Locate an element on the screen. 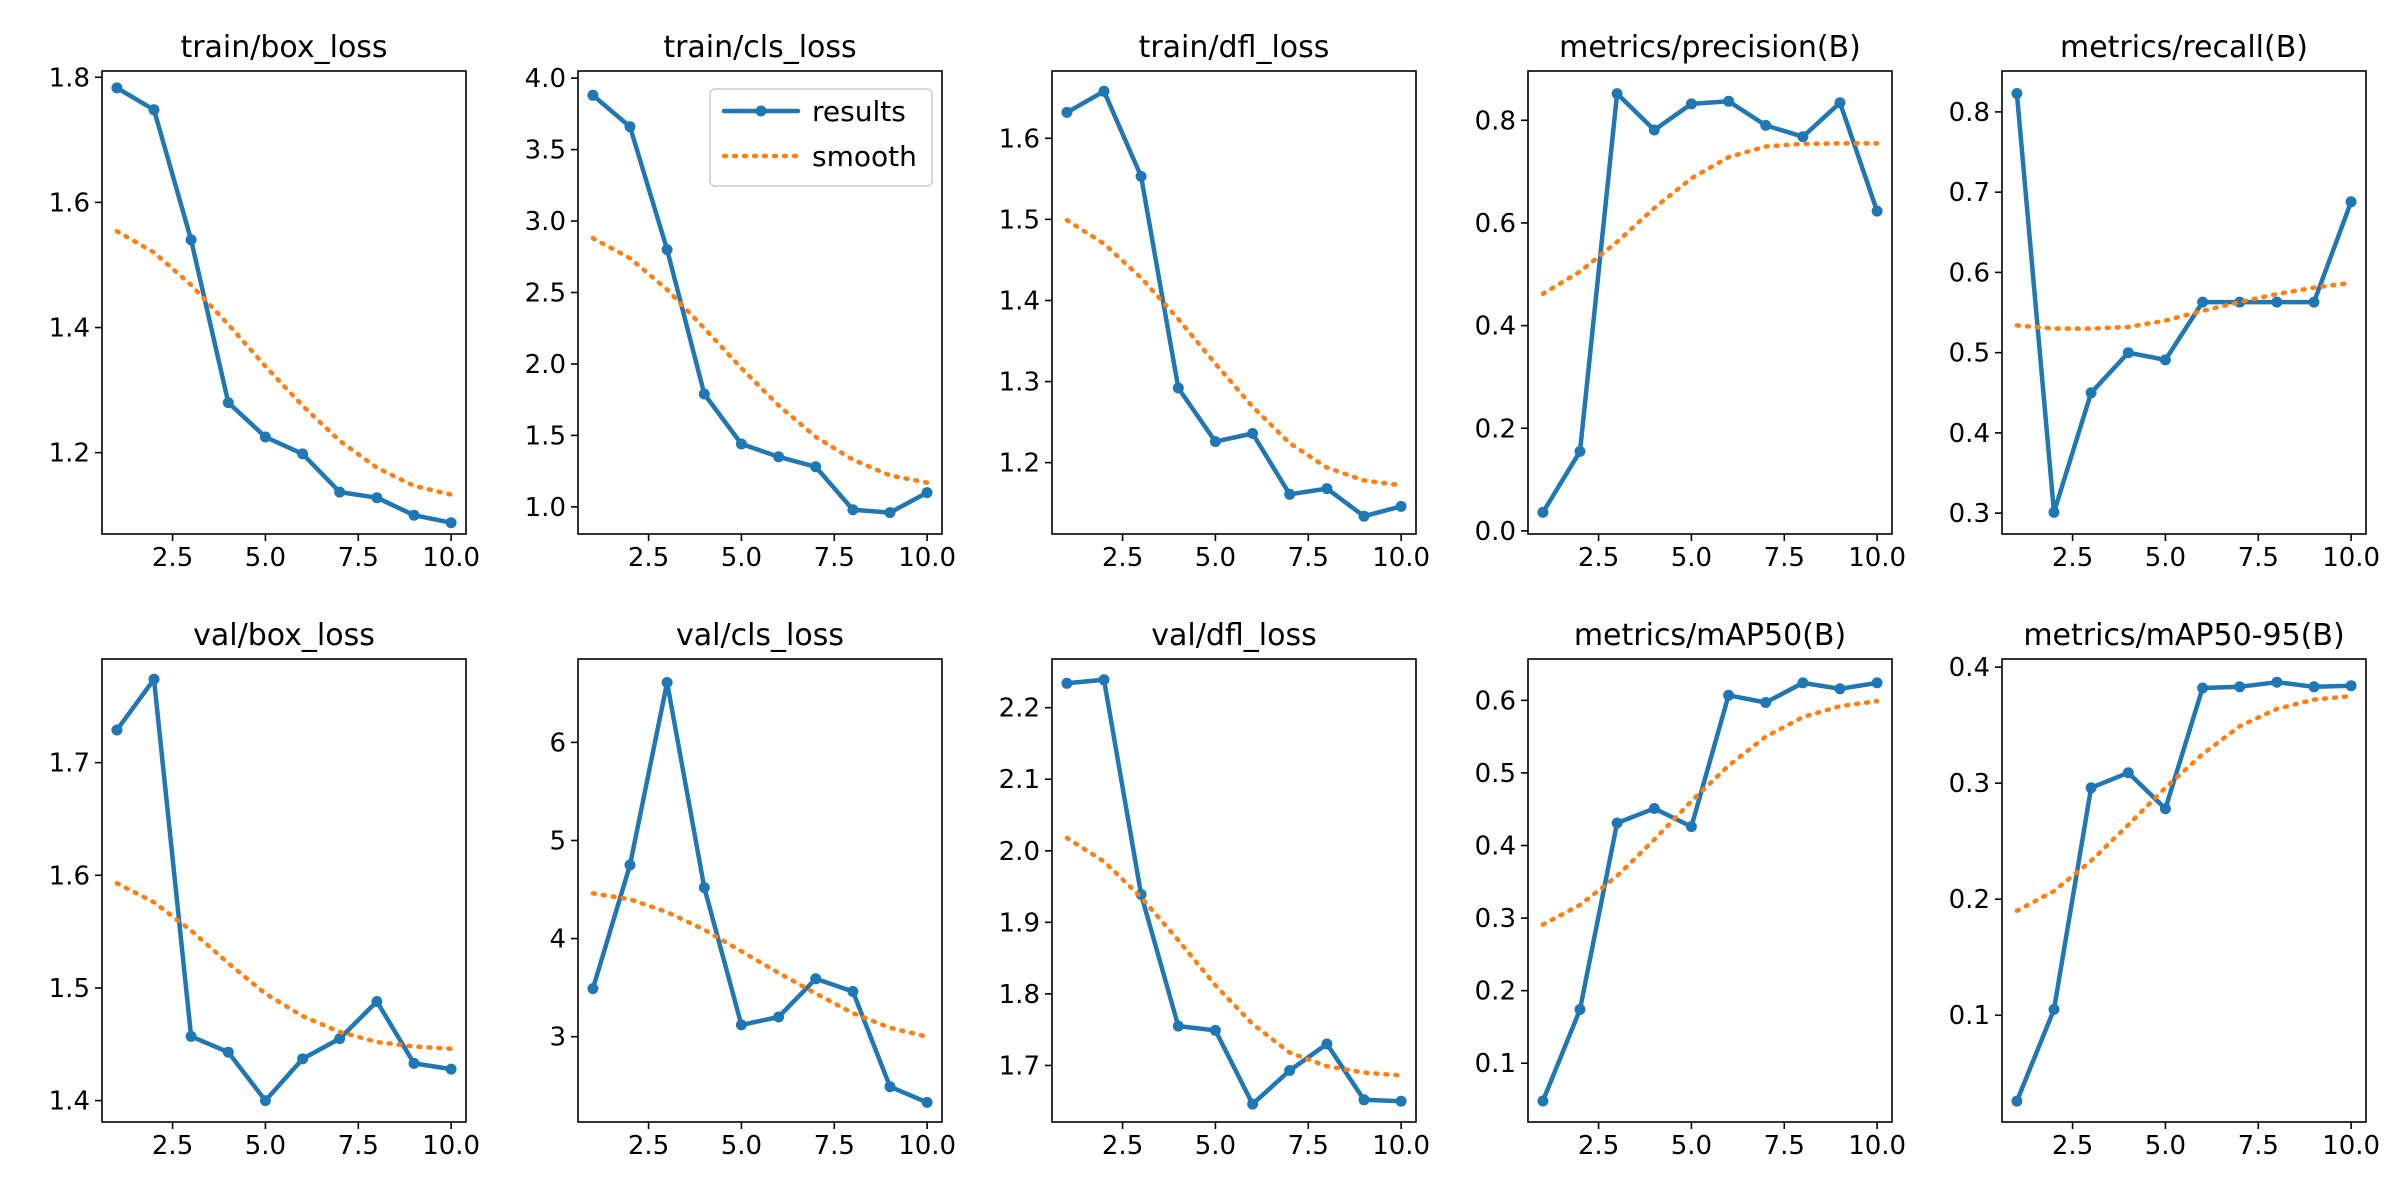 The width and height of the screenshot is (2400, 1200). panel-train-cls-loss-ytick-label: 2.5 is located at coordinates (545, 293).